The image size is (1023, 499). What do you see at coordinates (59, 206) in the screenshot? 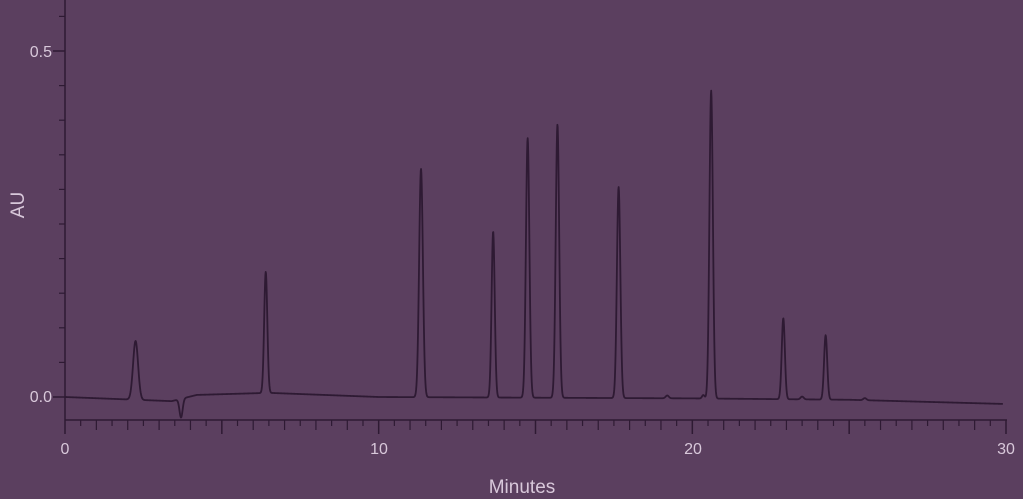
I see `y-axis-ticks` at bounding box center [59, 206].